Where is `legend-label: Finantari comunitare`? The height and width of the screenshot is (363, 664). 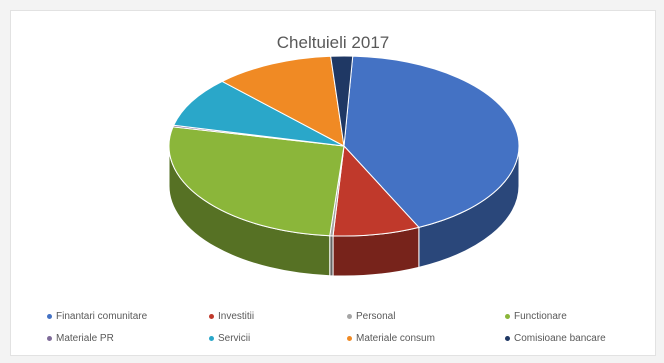
legend-label: Finantari comunitare is located at coordinates (102, 316).